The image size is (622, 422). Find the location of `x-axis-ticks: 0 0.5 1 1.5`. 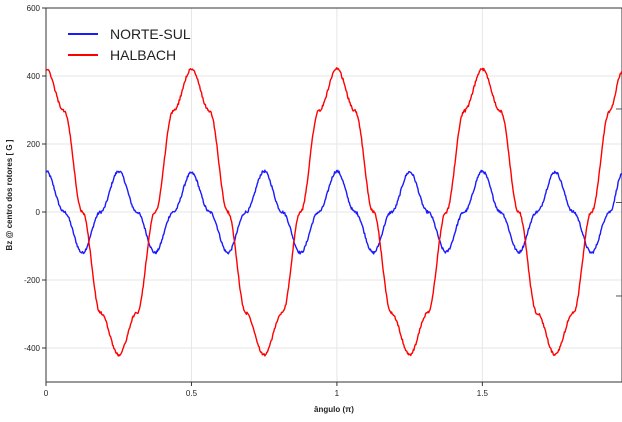

x-axis-ticks: 0 0.5 1 1.5 is located at coordinates (266, 390).